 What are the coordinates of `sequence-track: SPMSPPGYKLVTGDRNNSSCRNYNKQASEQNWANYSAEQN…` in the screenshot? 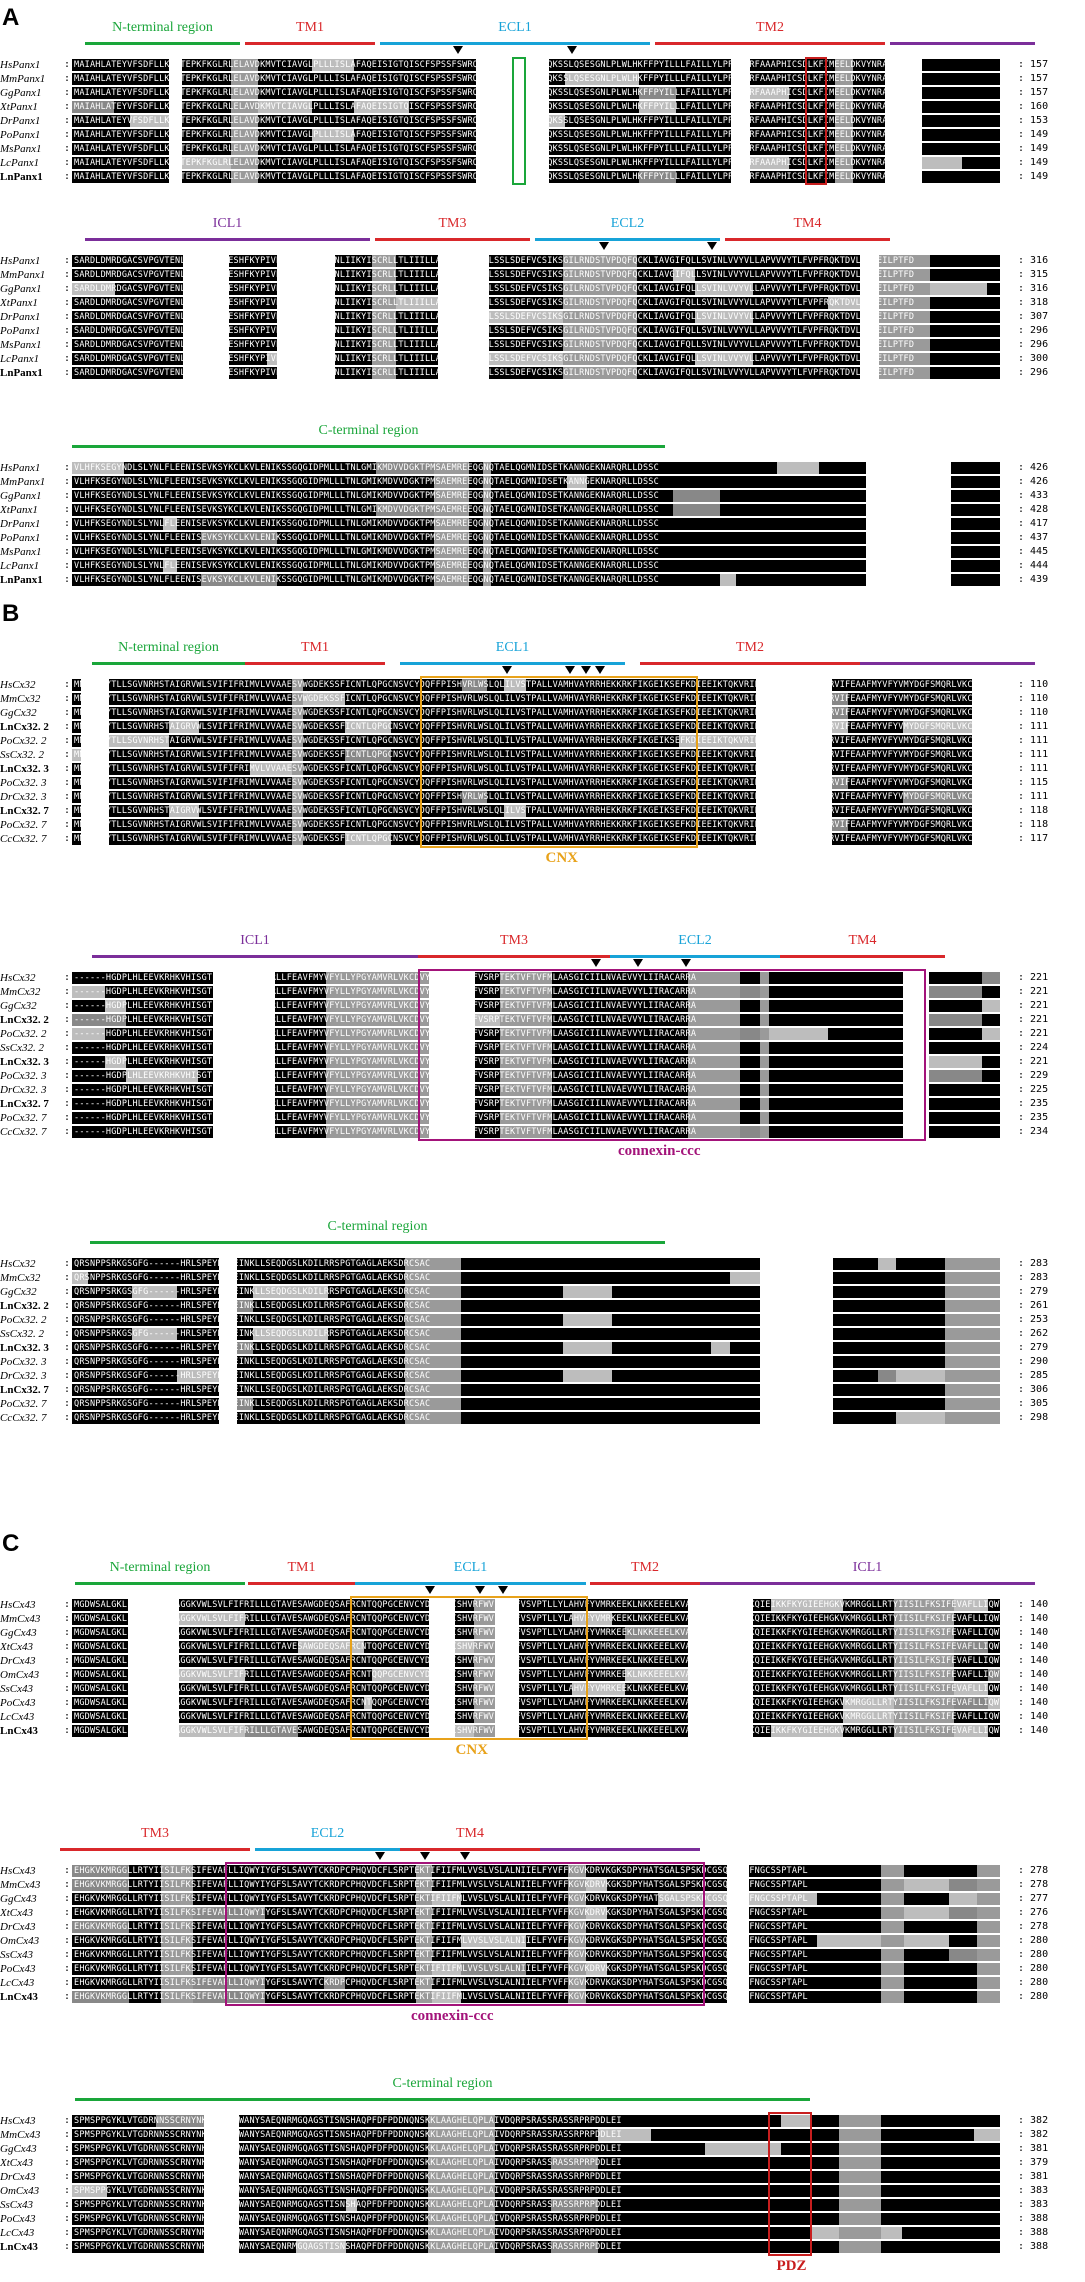 It's located at (536, 2191).